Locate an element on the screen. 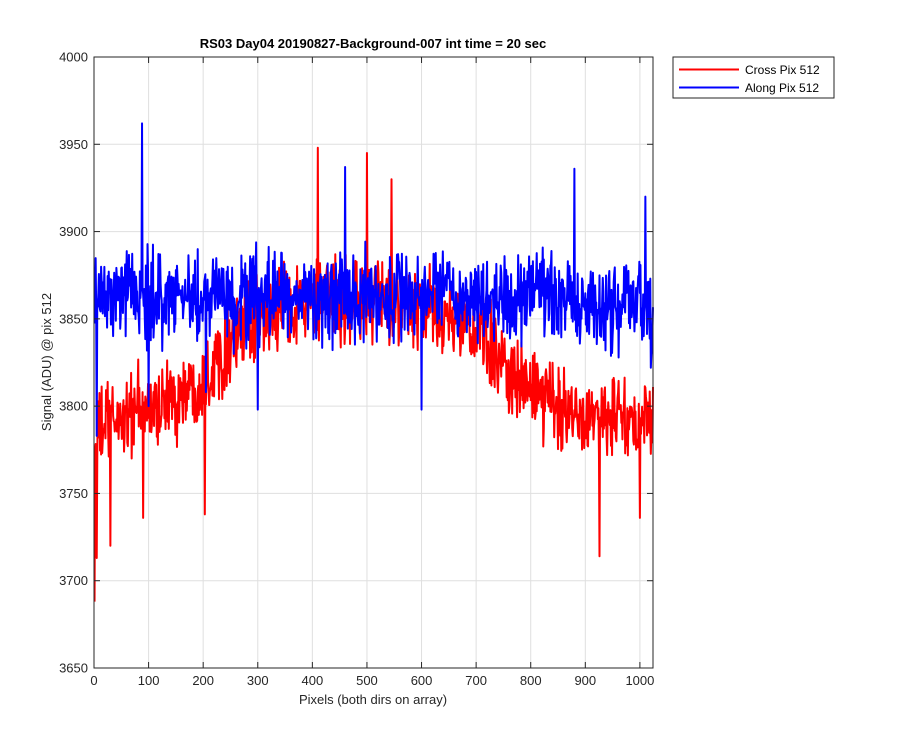 This screenshot has height=750, width=900. x-tick-label: 700 is located at coordinates (476, 680).